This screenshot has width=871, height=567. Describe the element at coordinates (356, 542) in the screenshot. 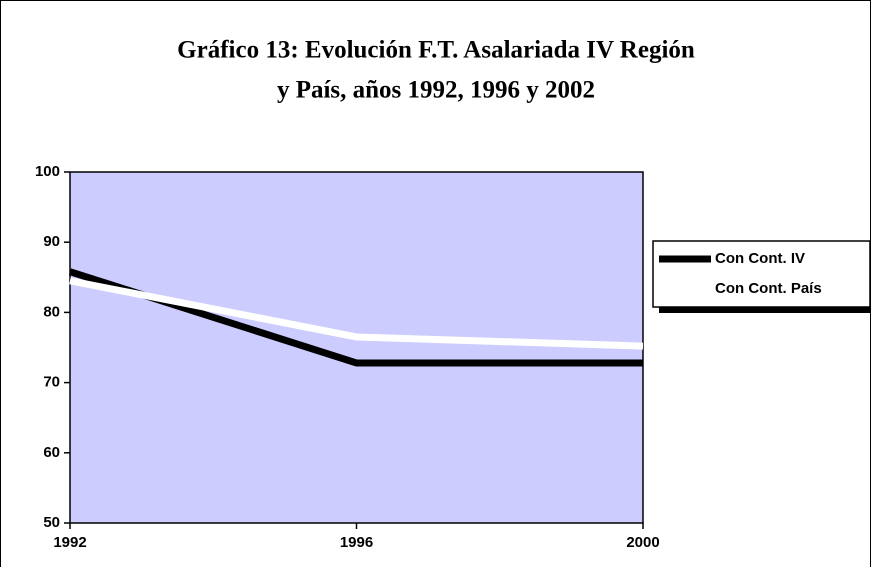

I see `x-tick-label: 1996` at that location.